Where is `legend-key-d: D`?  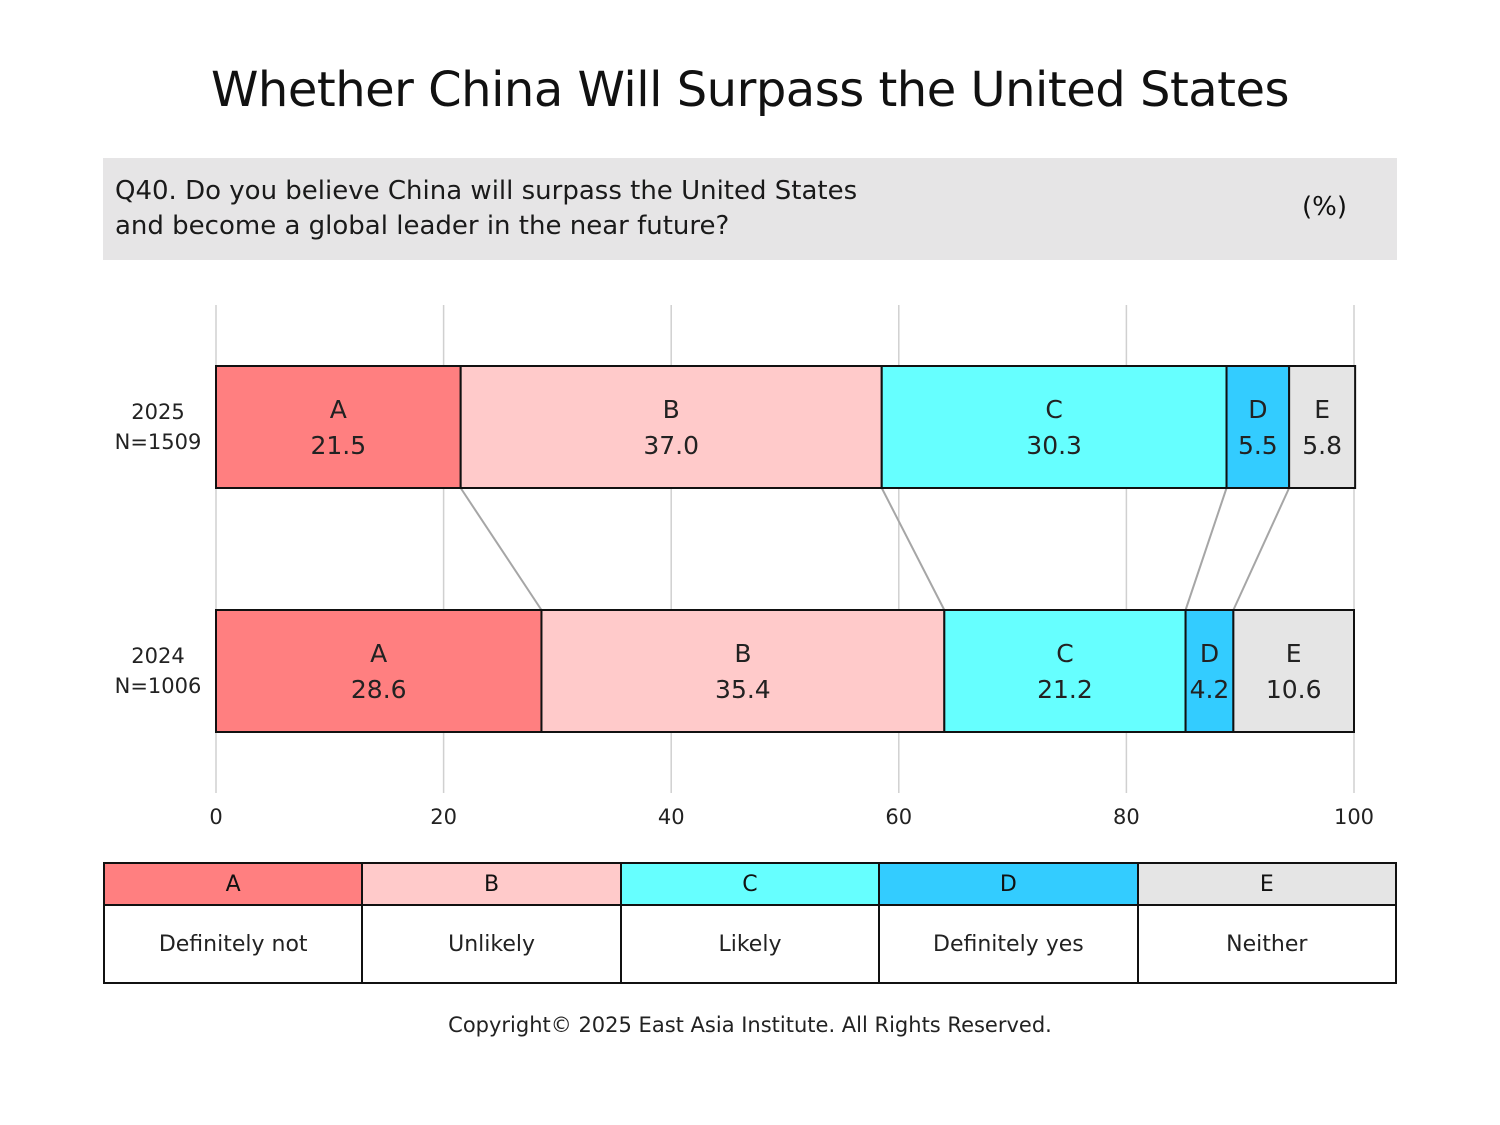
legend-key-d: D is located at coordinates (1008, 884).